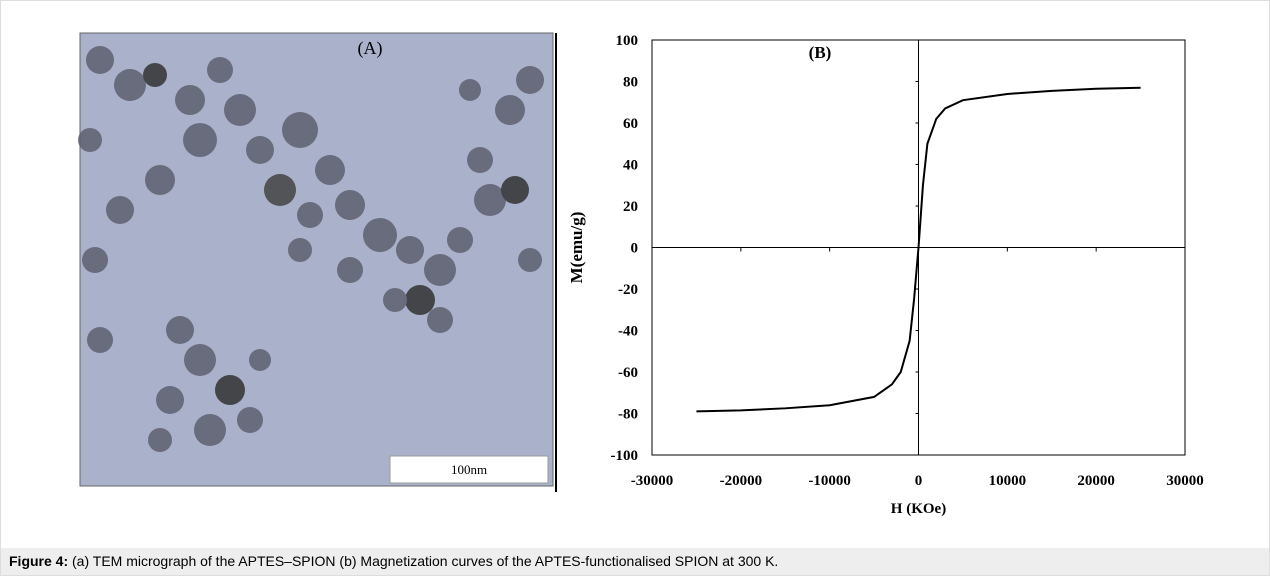 The width and height of the screenshot is (1270, 576). What do you see at coordinates (630, 124) in the screenshot?
I see `y-tick-label: 60` at bounding box center [630, 124].